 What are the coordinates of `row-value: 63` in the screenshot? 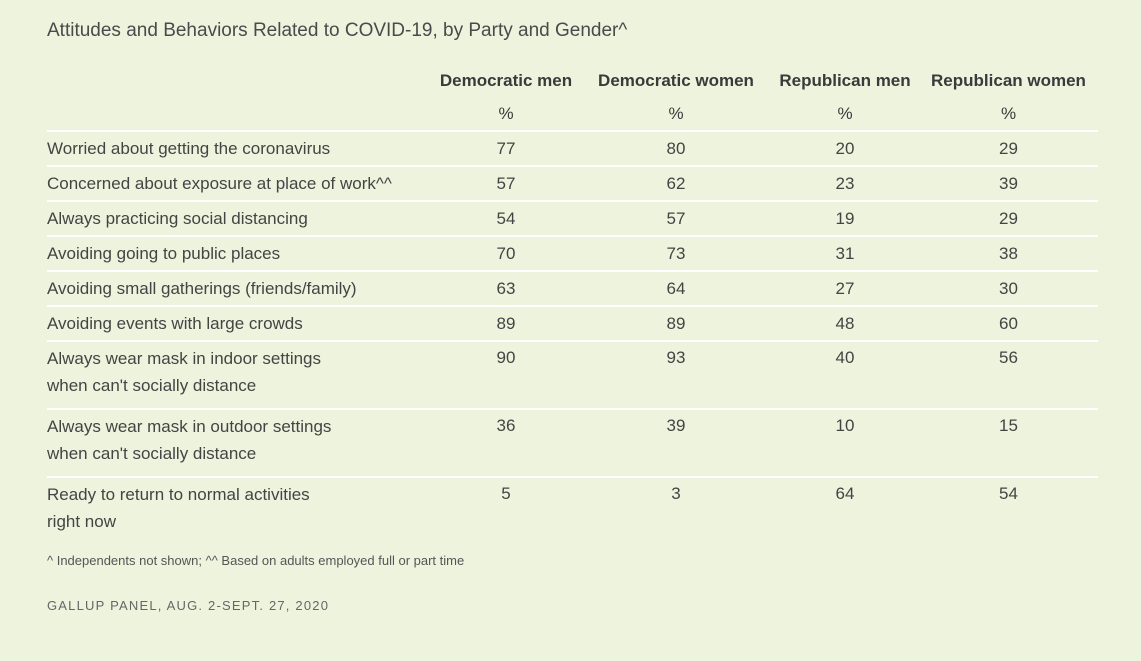 It's located at (506, 289).